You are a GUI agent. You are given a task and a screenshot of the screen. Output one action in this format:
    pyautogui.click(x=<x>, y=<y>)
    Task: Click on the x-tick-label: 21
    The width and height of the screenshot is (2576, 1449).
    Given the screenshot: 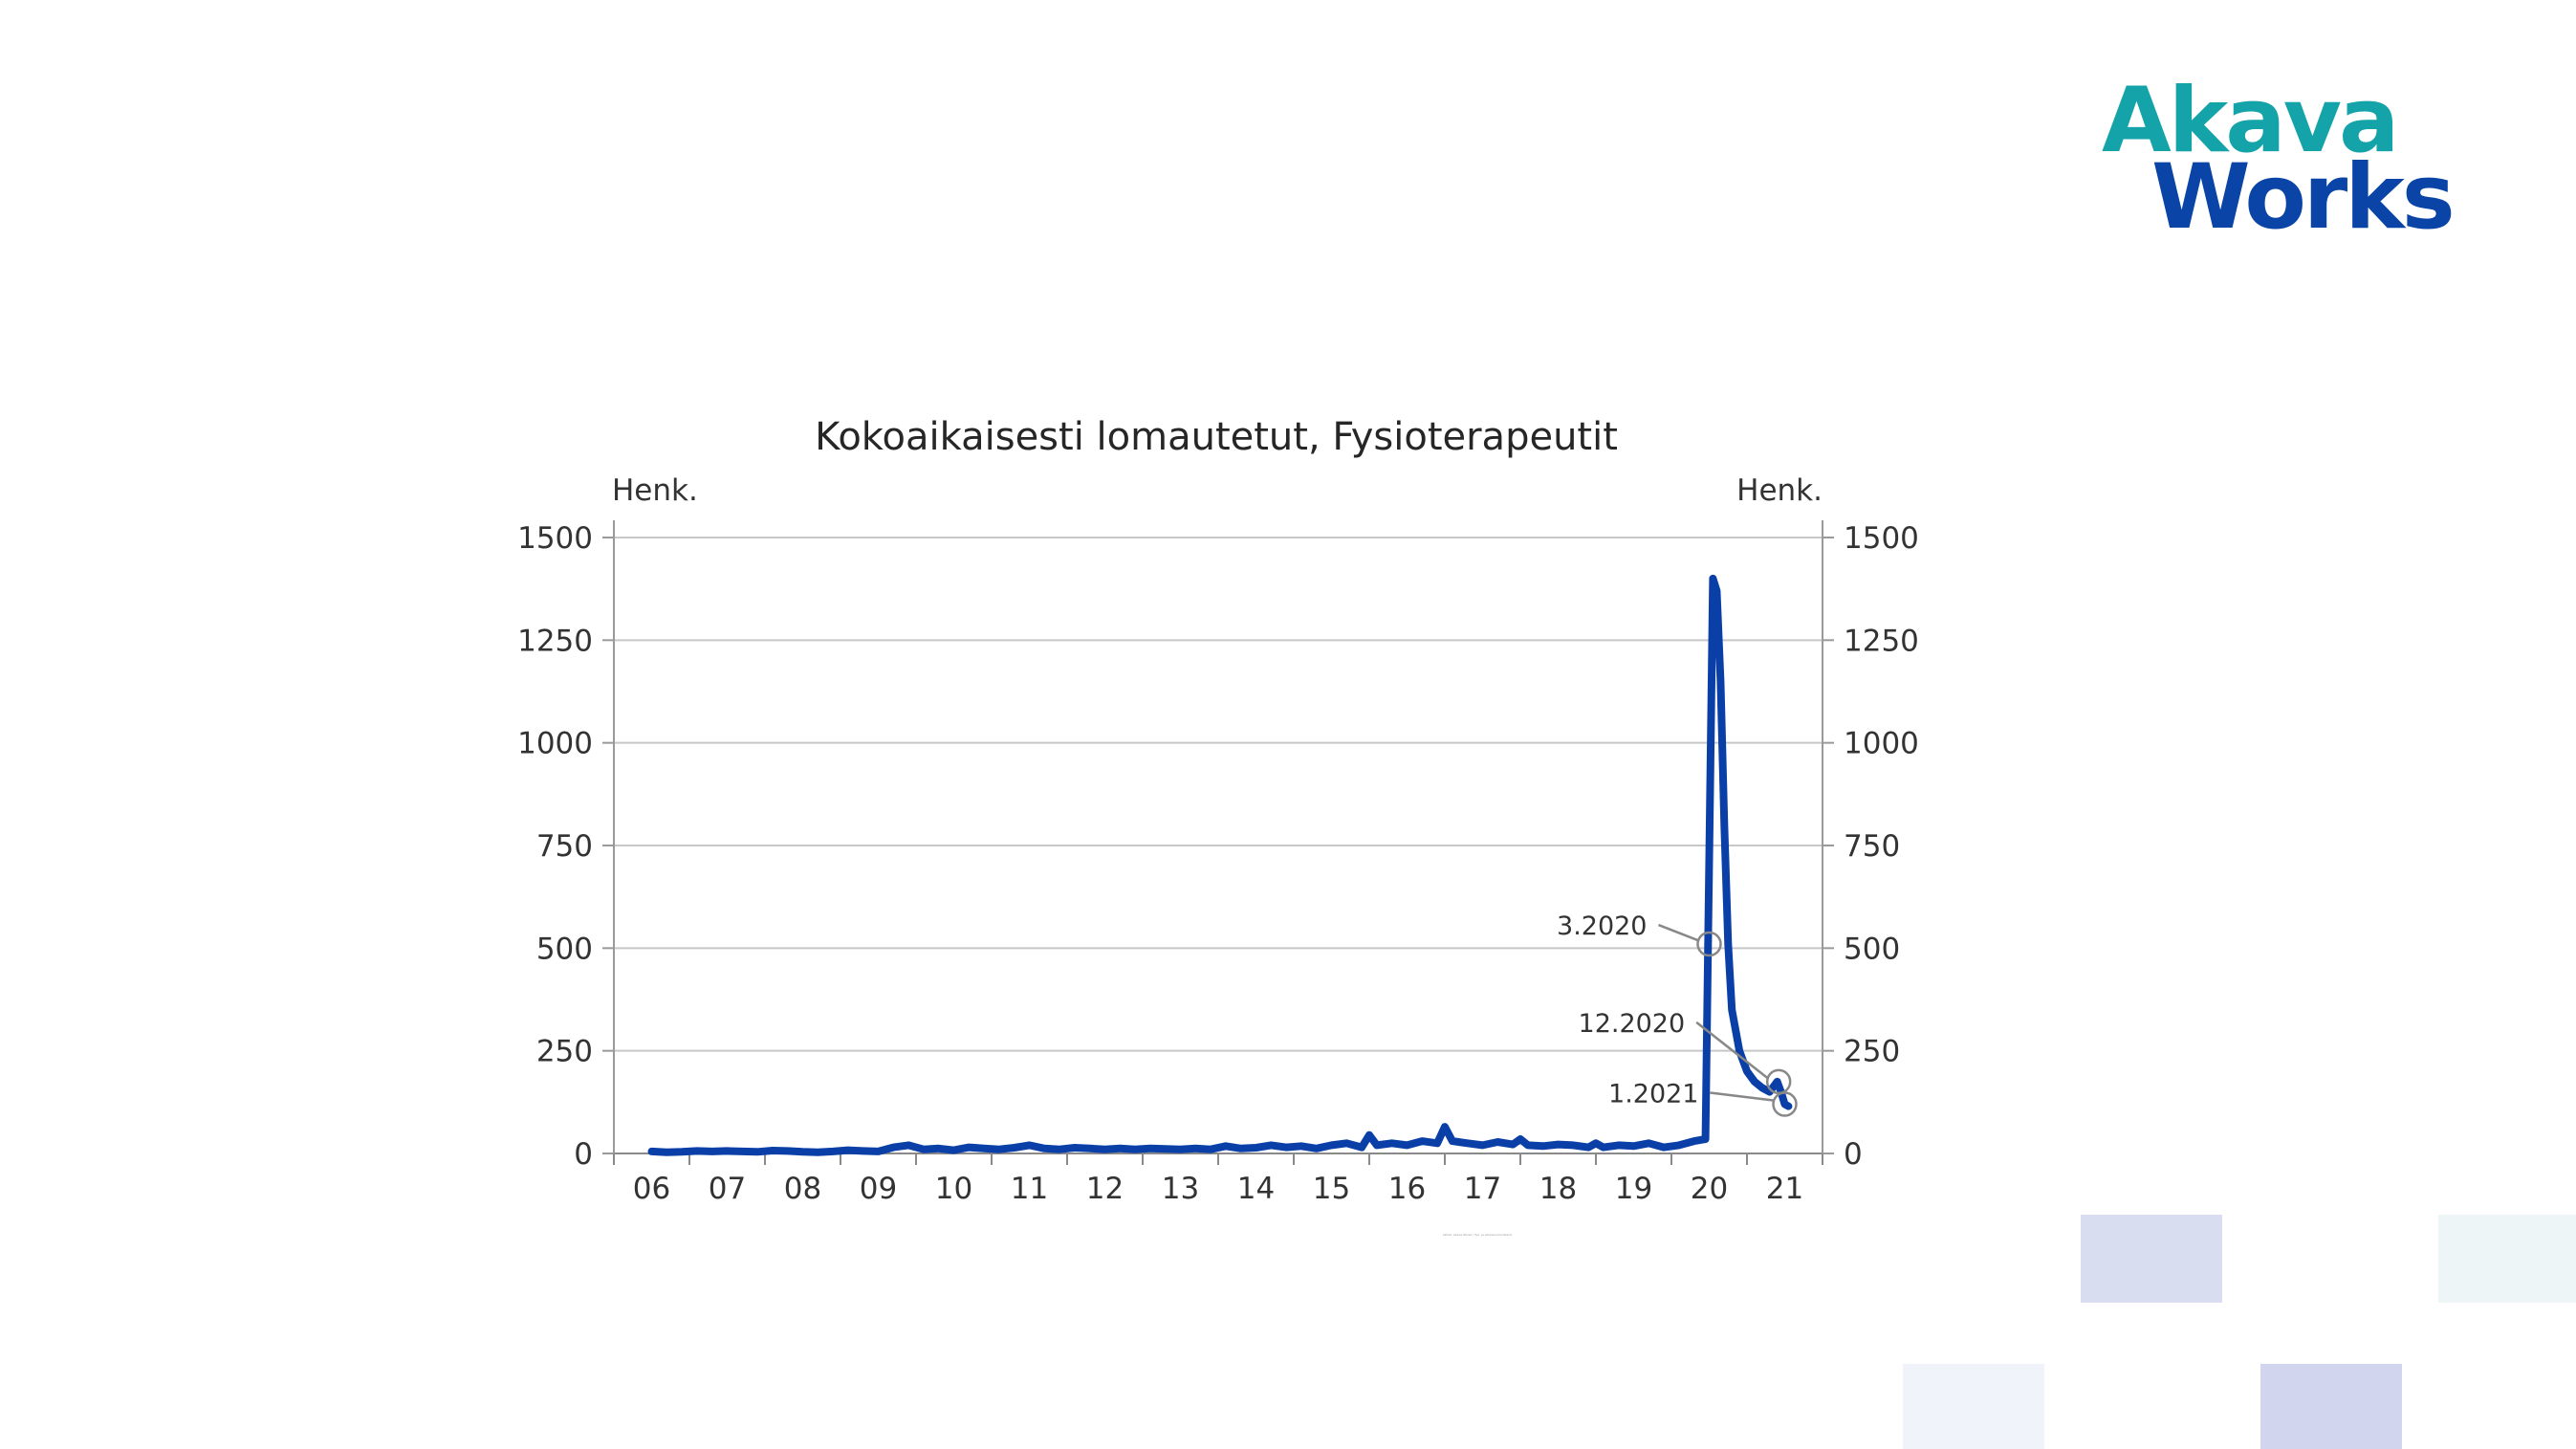 What is the action you would take?
    pyautogui.click(x=1784, y=1189)
    